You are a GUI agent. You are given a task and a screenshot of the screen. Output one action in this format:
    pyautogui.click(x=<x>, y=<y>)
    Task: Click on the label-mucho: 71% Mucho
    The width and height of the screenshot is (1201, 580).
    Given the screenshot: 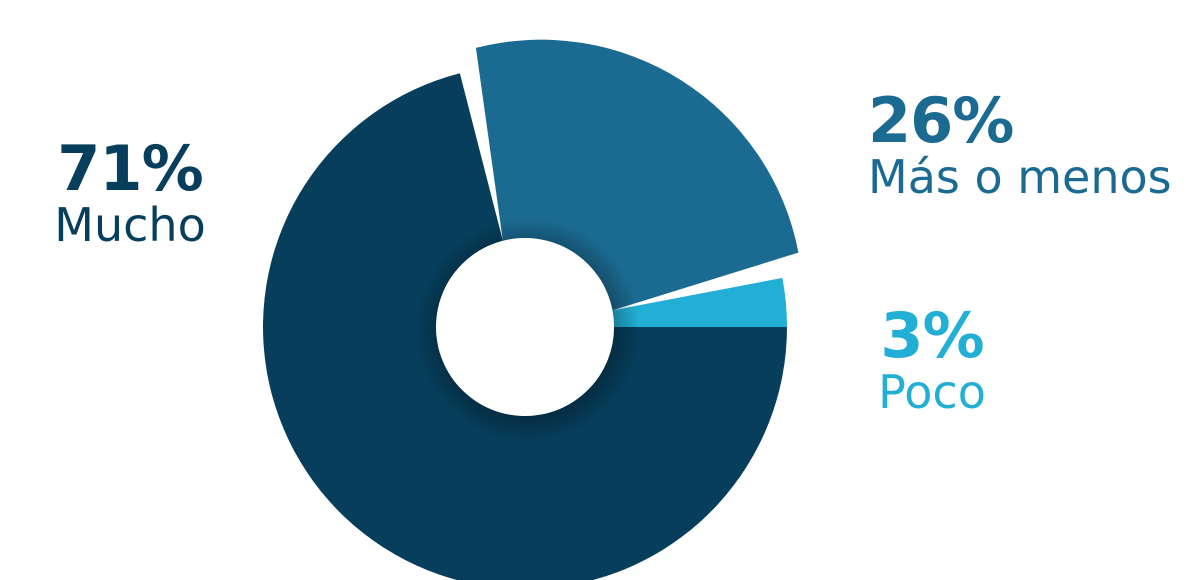 What is the action you would take?
    pyautogui.click(x=130, y=192)
    